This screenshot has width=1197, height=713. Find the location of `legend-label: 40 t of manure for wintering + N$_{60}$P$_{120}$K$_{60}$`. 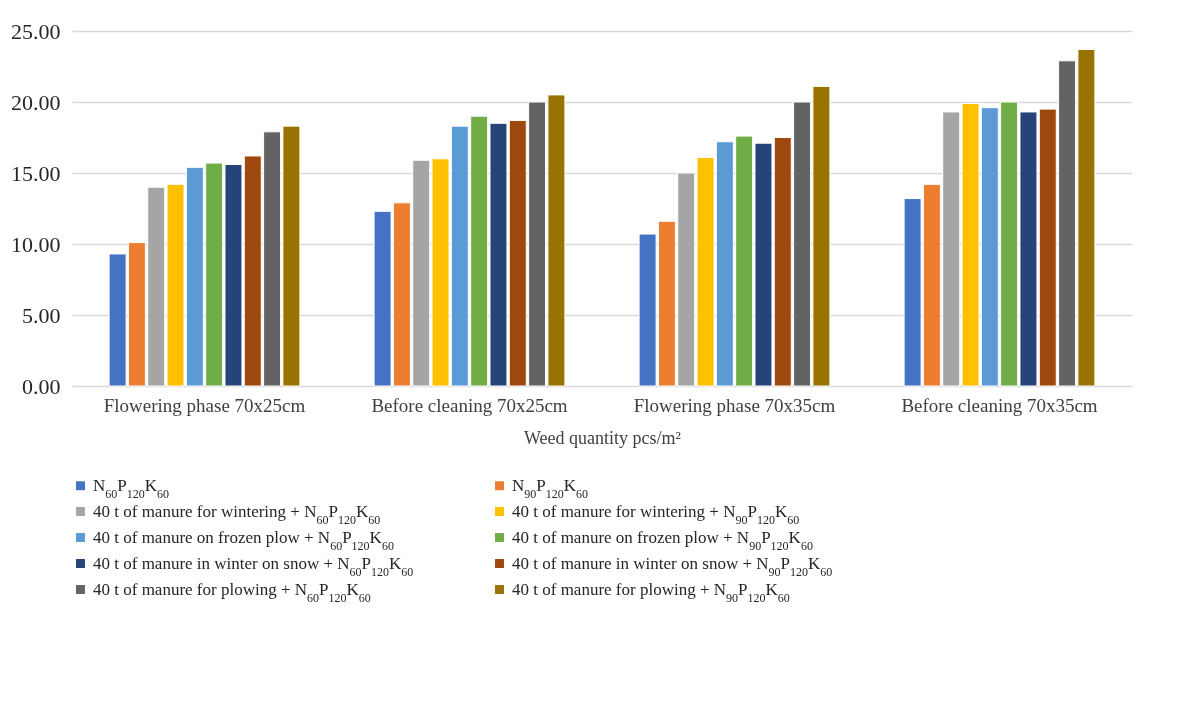

legend-label: 40 t of manure for wintering + N$_{60}$P$_{120}$K$_{60}$ is located at coordinates (237, 514).